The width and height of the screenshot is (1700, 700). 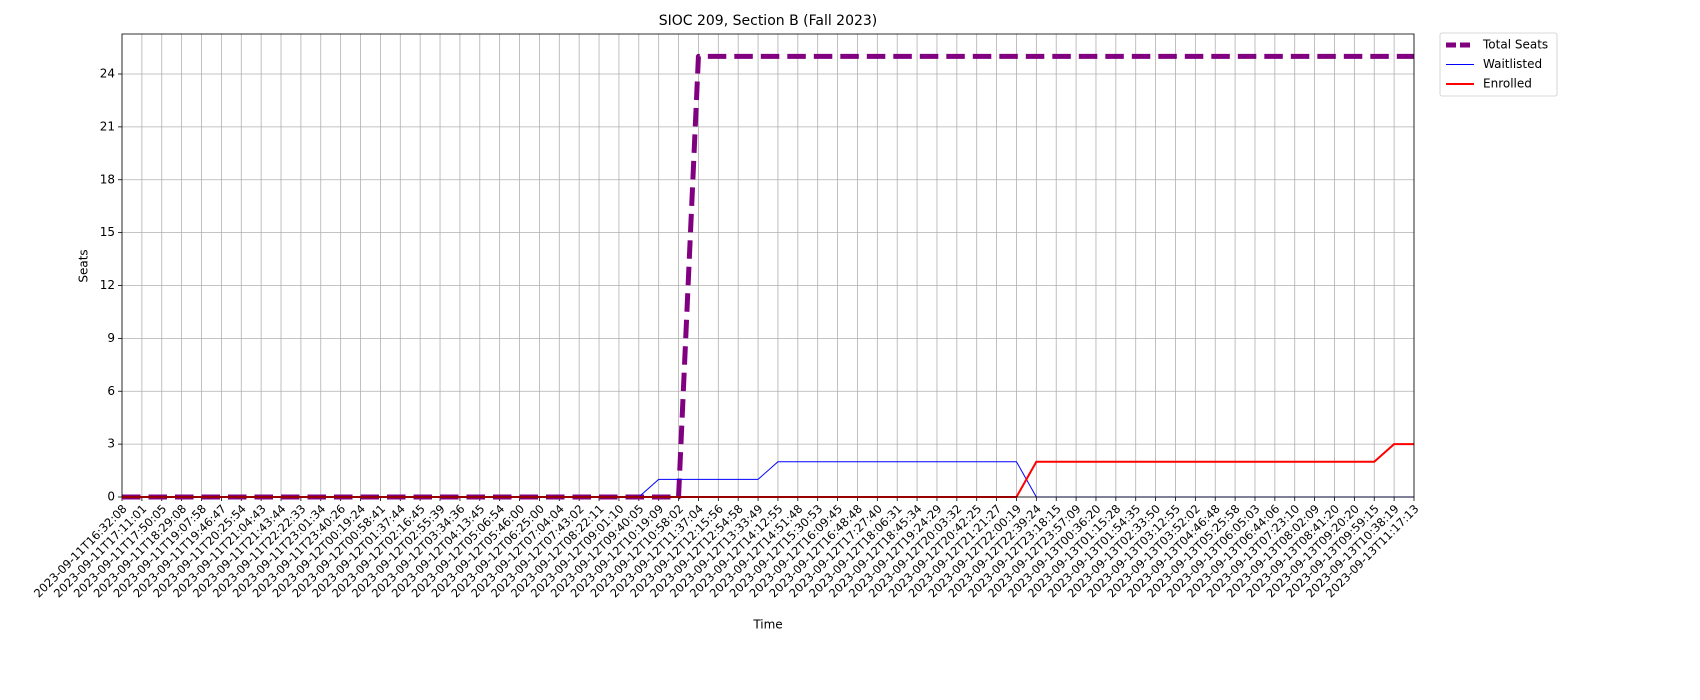 What do you see at coordinates (1507, 84) in the screenshot?
I see `legend-label: Enrolled` at bounding box center [1507, 84].